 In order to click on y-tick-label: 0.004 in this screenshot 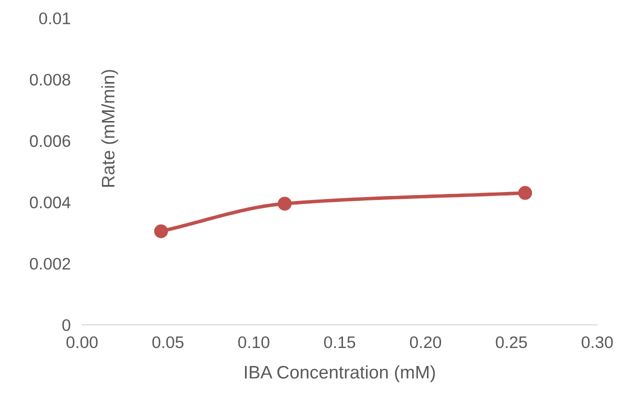, I will do `click(50, 202)`.